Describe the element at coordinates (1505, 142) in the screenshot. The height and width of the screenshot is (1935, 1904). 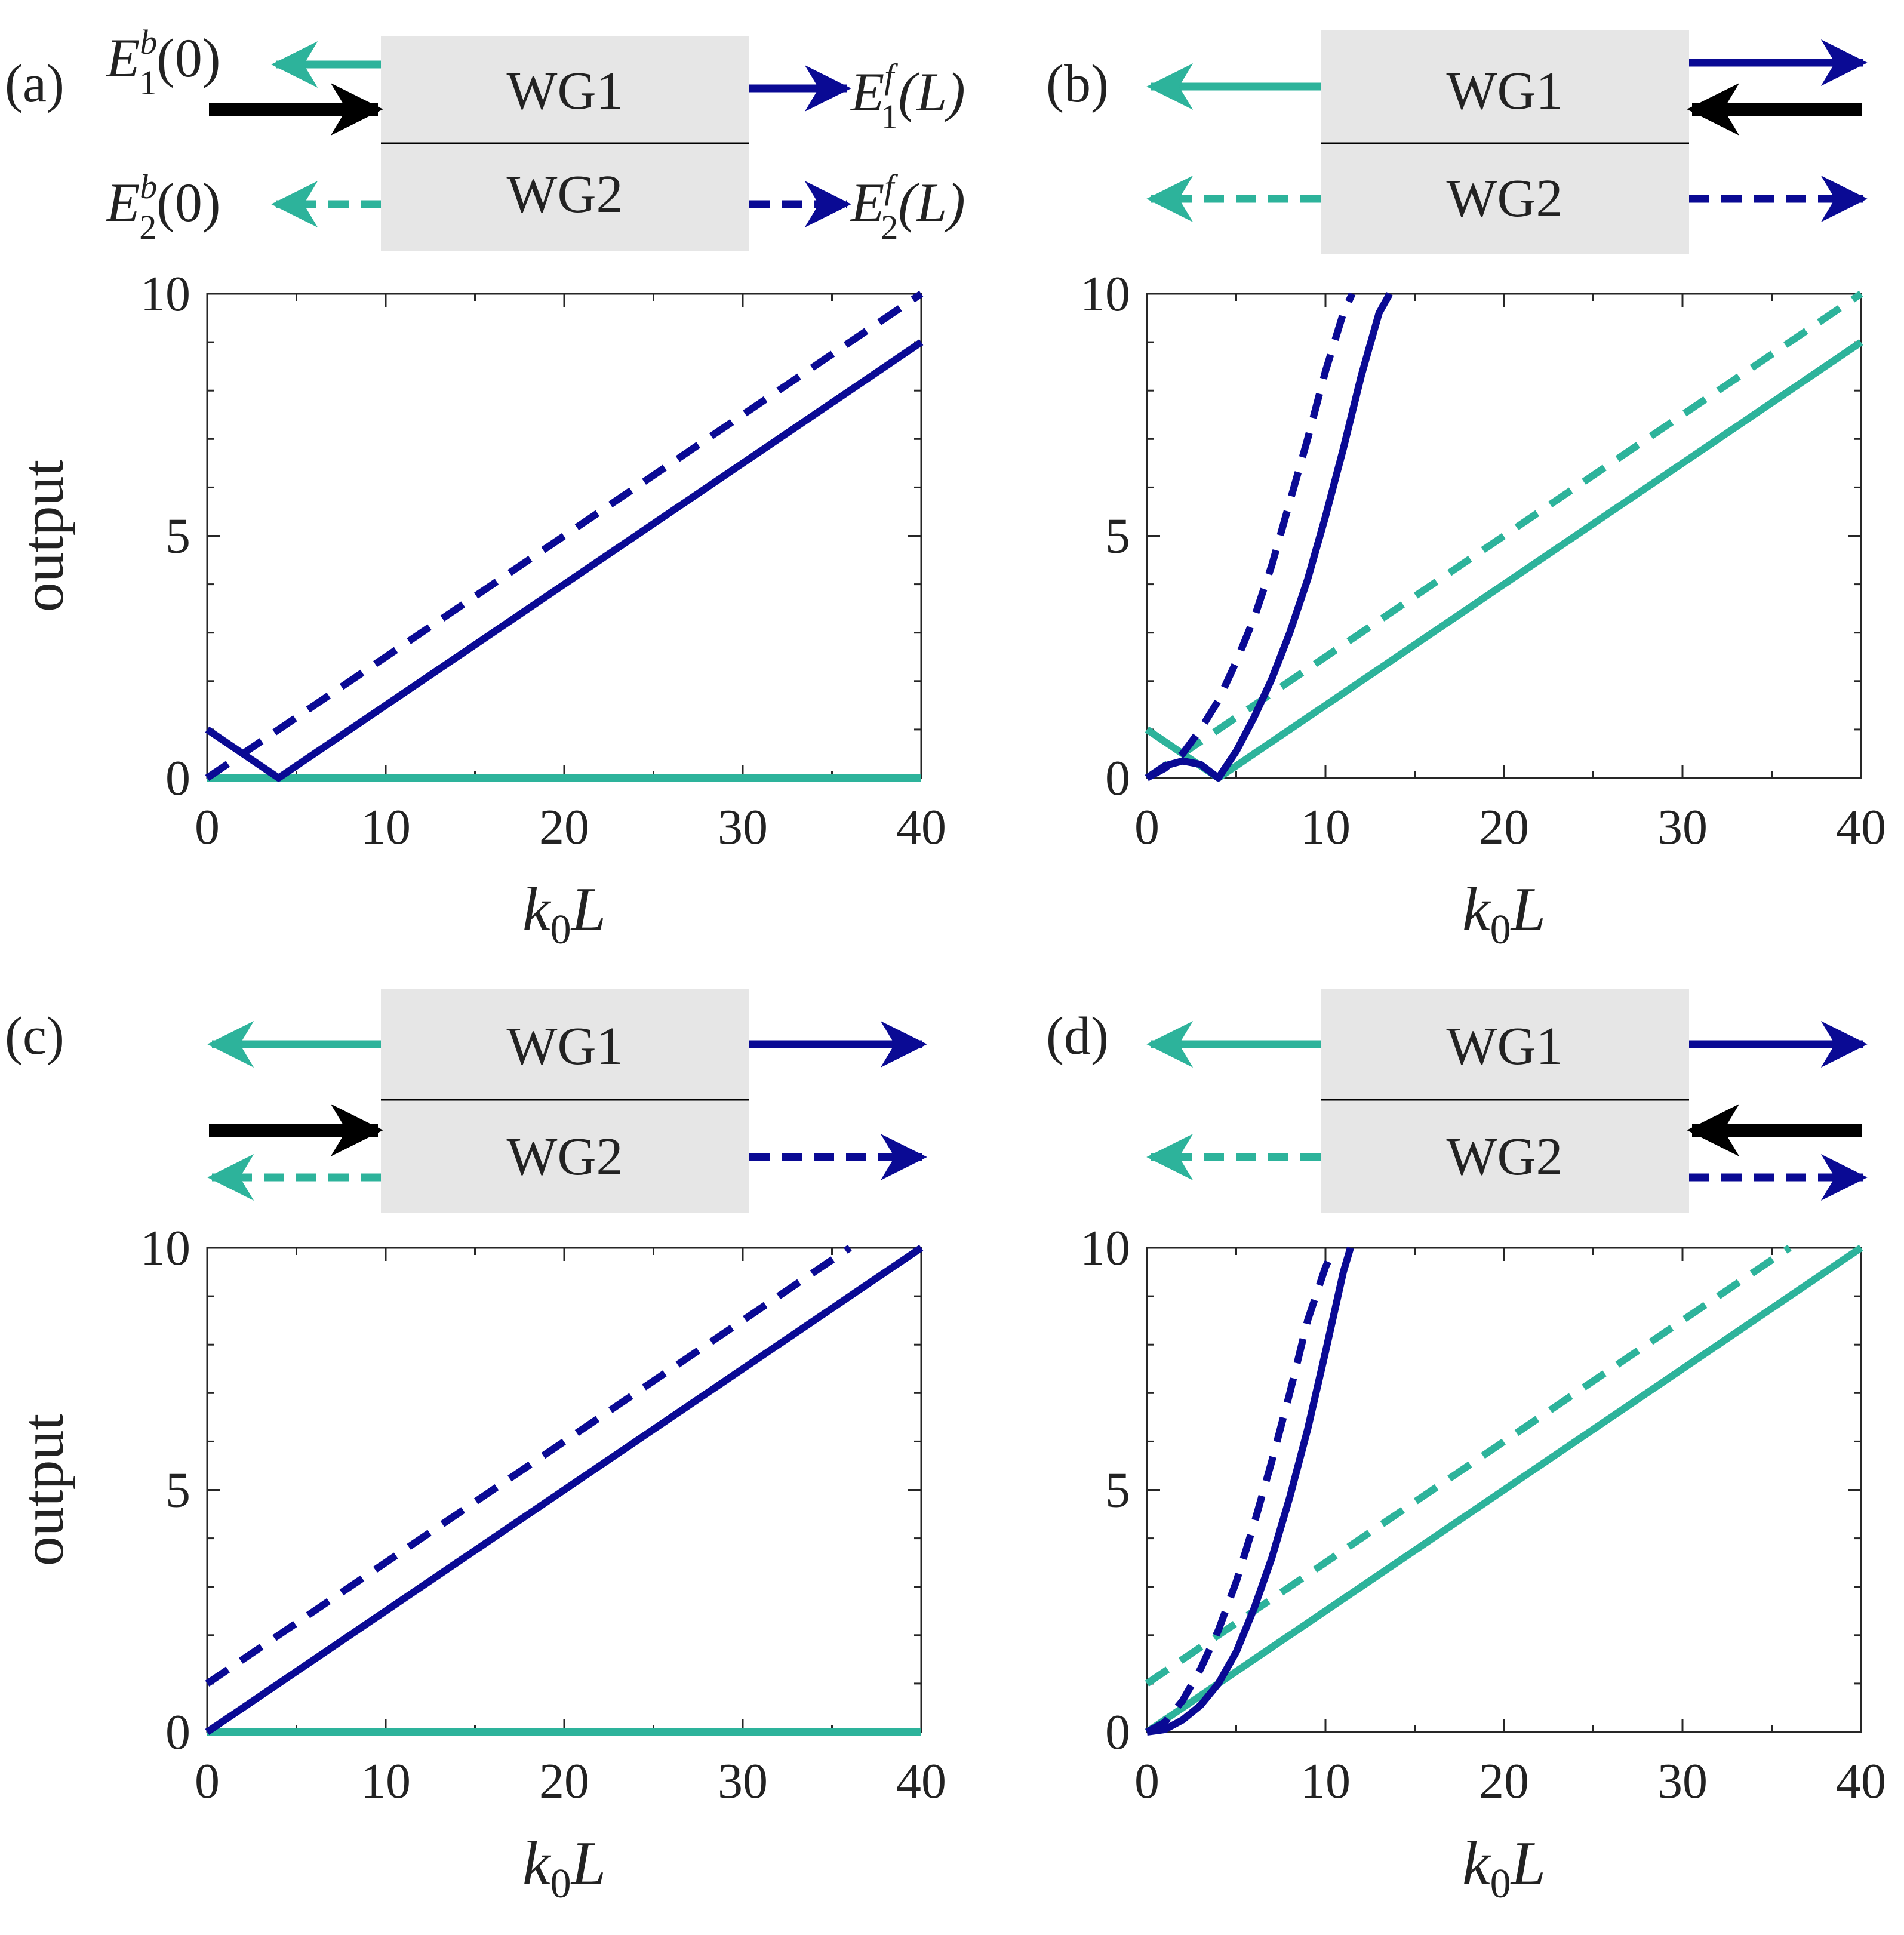
I see `waveguide-box` at that location.